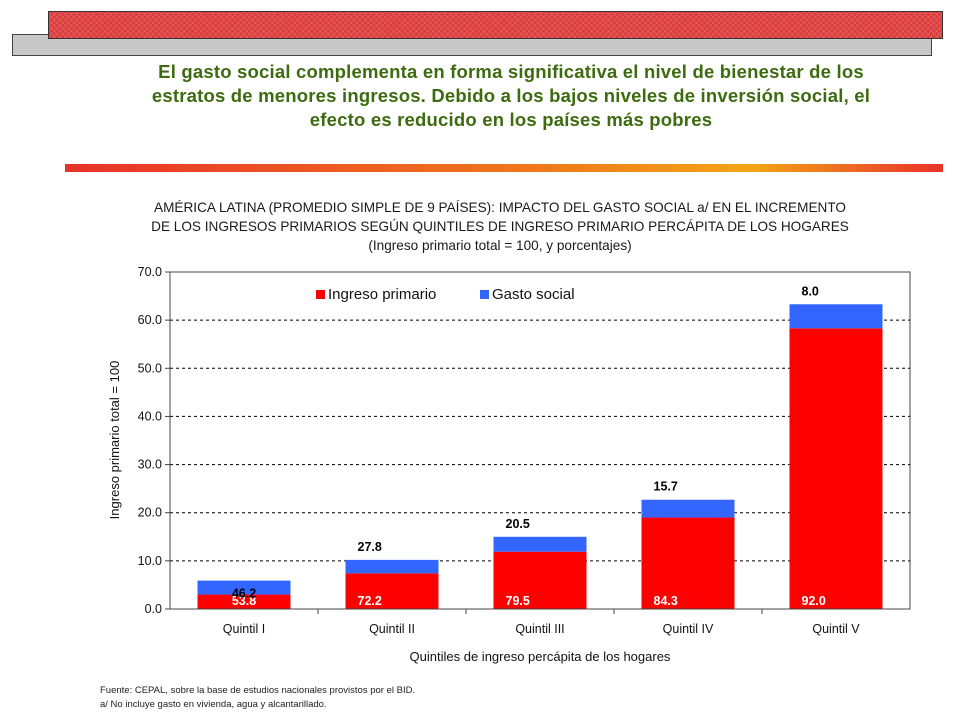  What do you see at coordinates (666, 601) in the screenshot?
I see `label-ingreso-primario: 84.3` at bounding box center [666, 601].